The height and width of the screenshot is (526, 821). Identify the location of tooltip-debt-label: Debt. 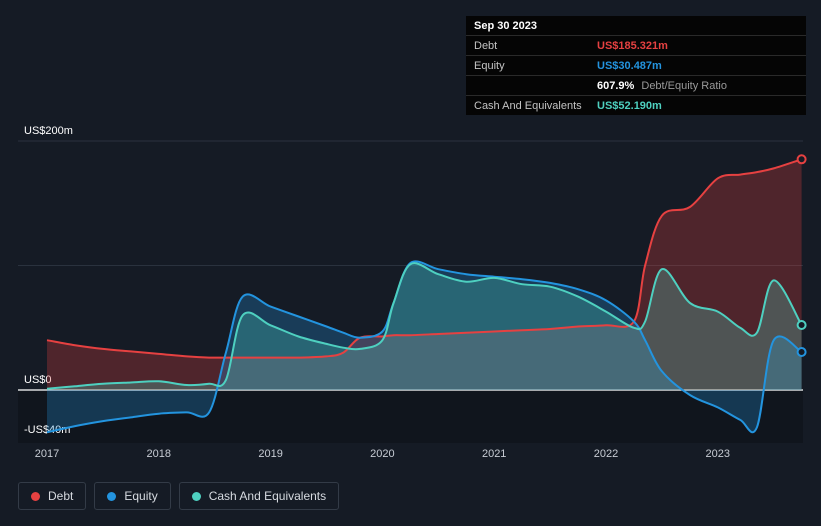
(486, 45).